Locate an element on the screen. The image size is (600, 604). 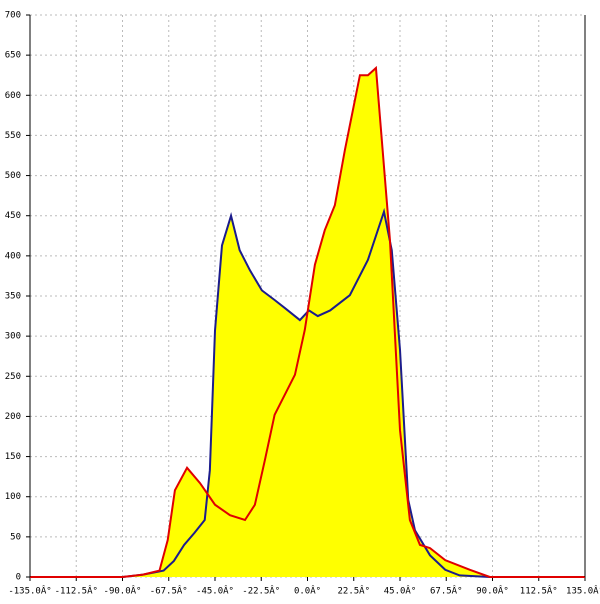
x-tick-label: 67.5Â° is located at coordinates (446, 591).